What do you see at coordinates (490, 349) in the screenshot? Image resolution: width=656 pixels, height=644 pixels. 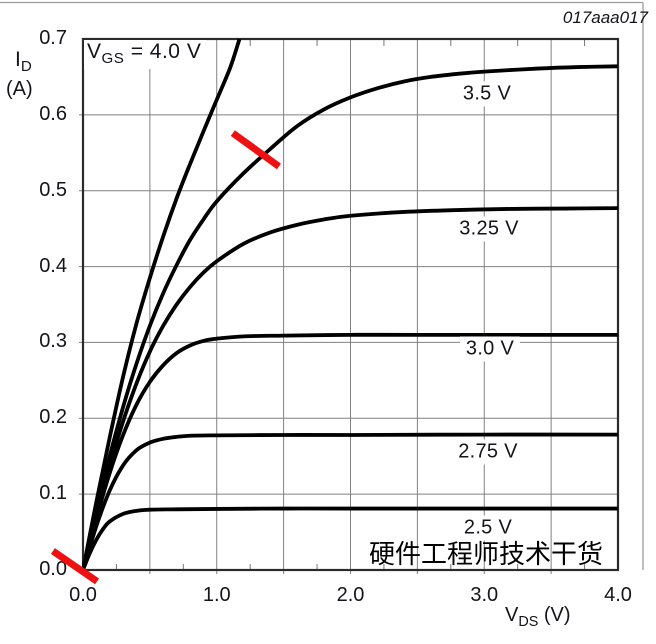 I see `curve-label-3v0: 3.0 V` at bounding box center [490, 349].